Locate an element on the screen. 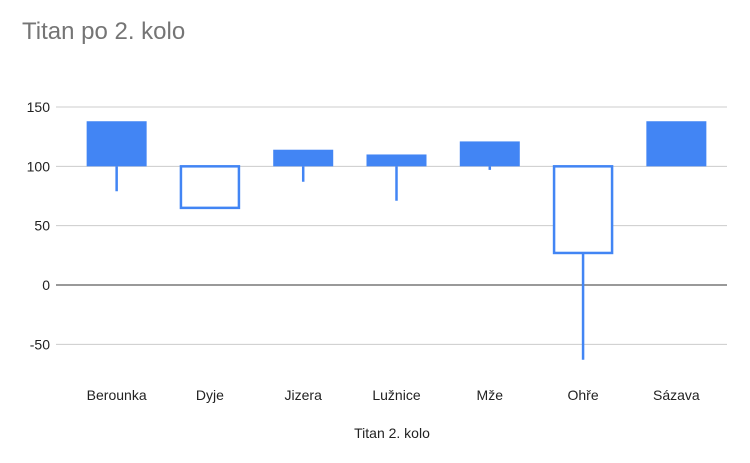  x-tick-label: Jizera is located at coordinates (304, 395).